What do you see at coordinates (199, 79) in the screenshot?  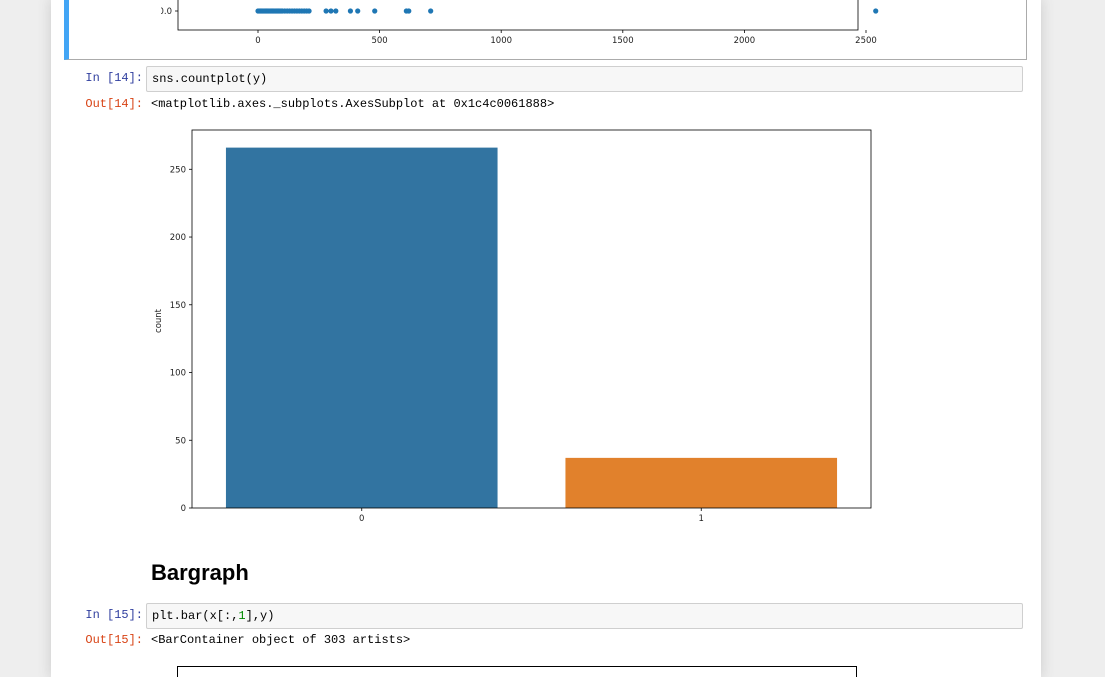 I see `code-function: sns.countplot` at bounding box center [199, 79].